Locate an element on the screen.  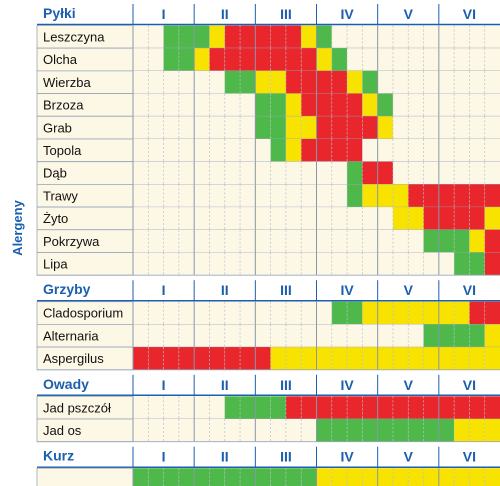
month-label: V is located at coordinates (409, 385).